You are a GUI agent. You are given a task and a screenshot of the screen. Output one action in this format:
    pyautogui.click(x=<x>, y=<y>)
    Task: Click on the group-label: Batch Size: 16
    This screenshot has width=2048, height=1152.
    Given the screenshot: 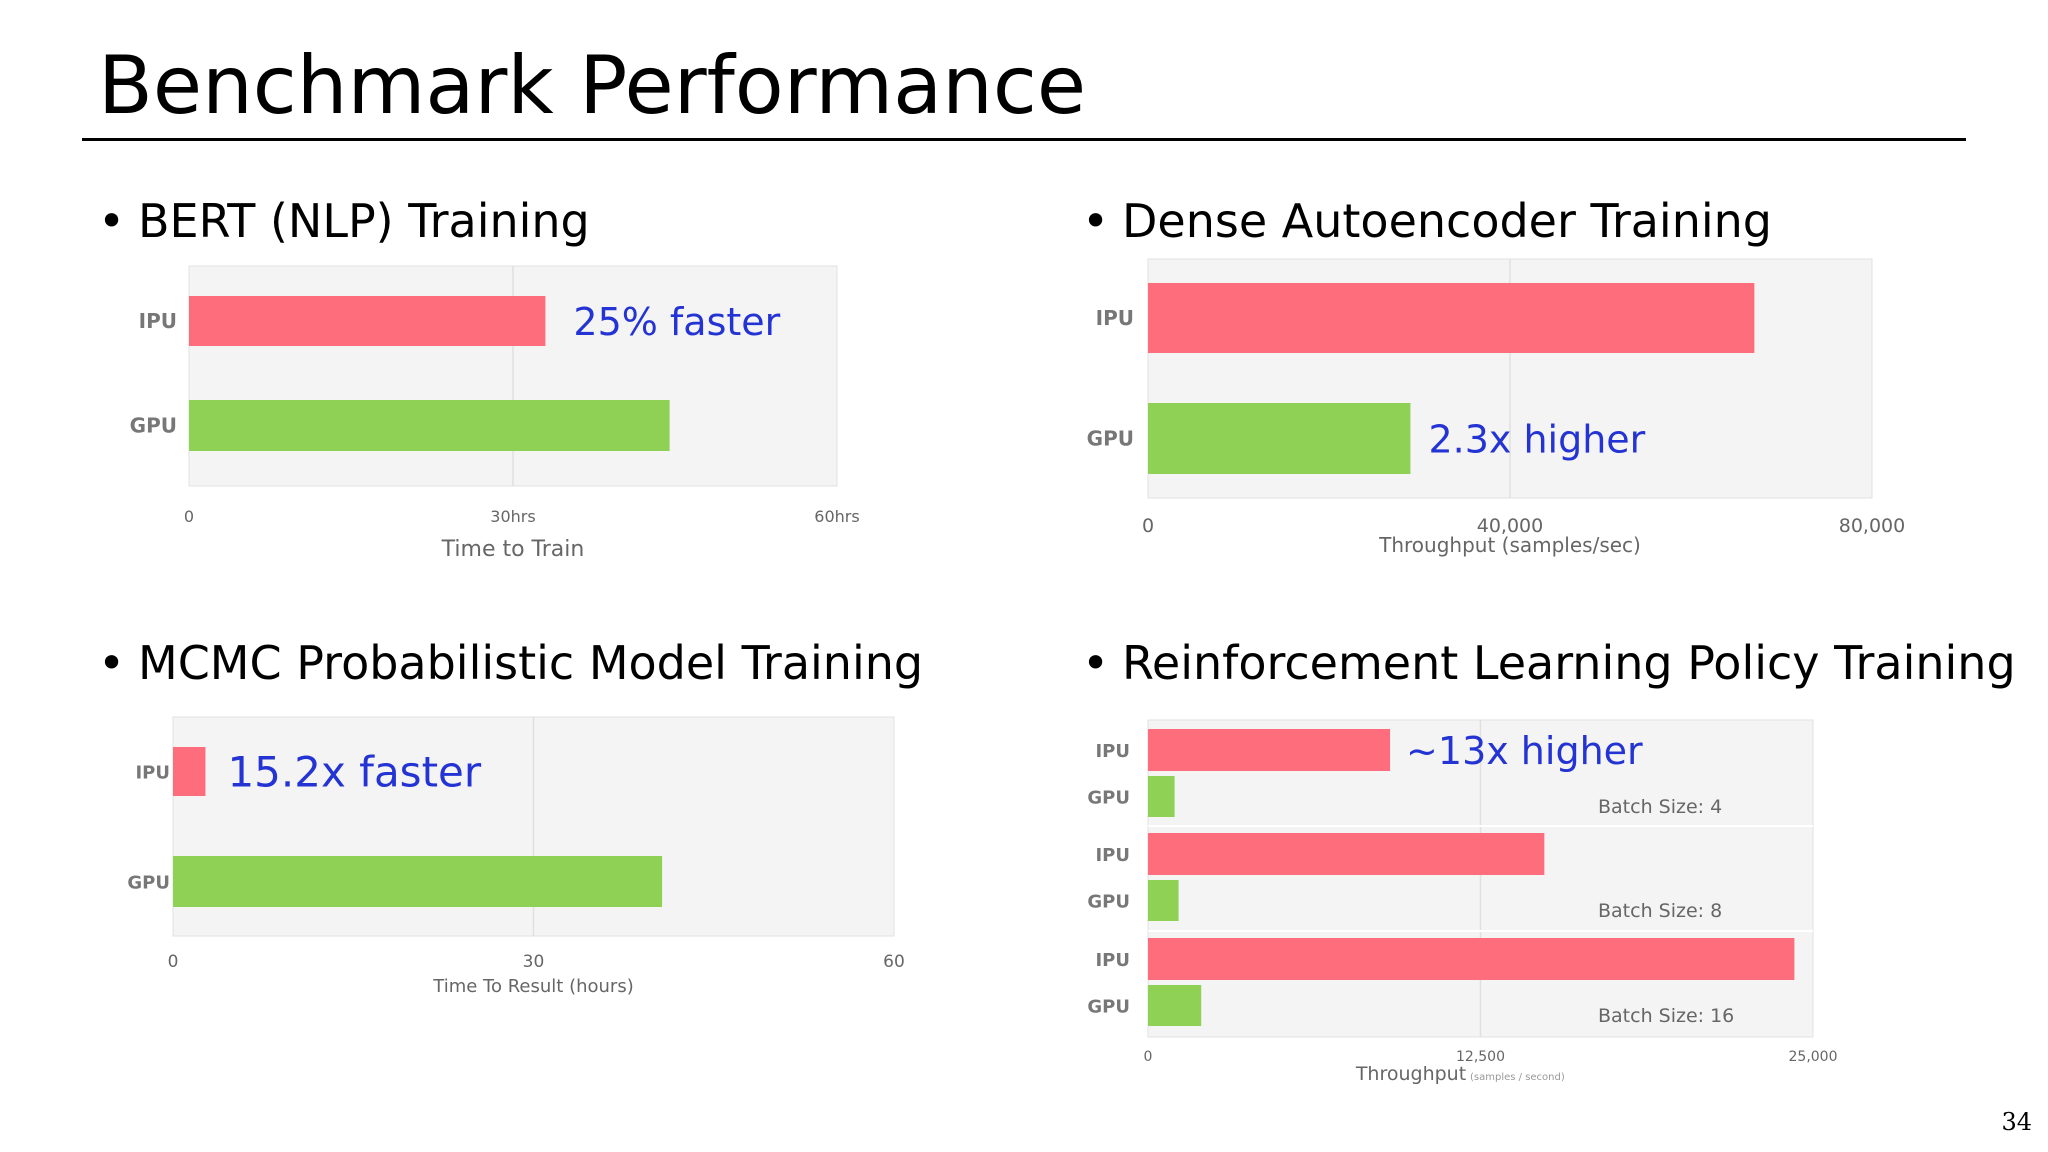 What is the action you would take?
    pyautogui.click(x=1666, y=1016)
    